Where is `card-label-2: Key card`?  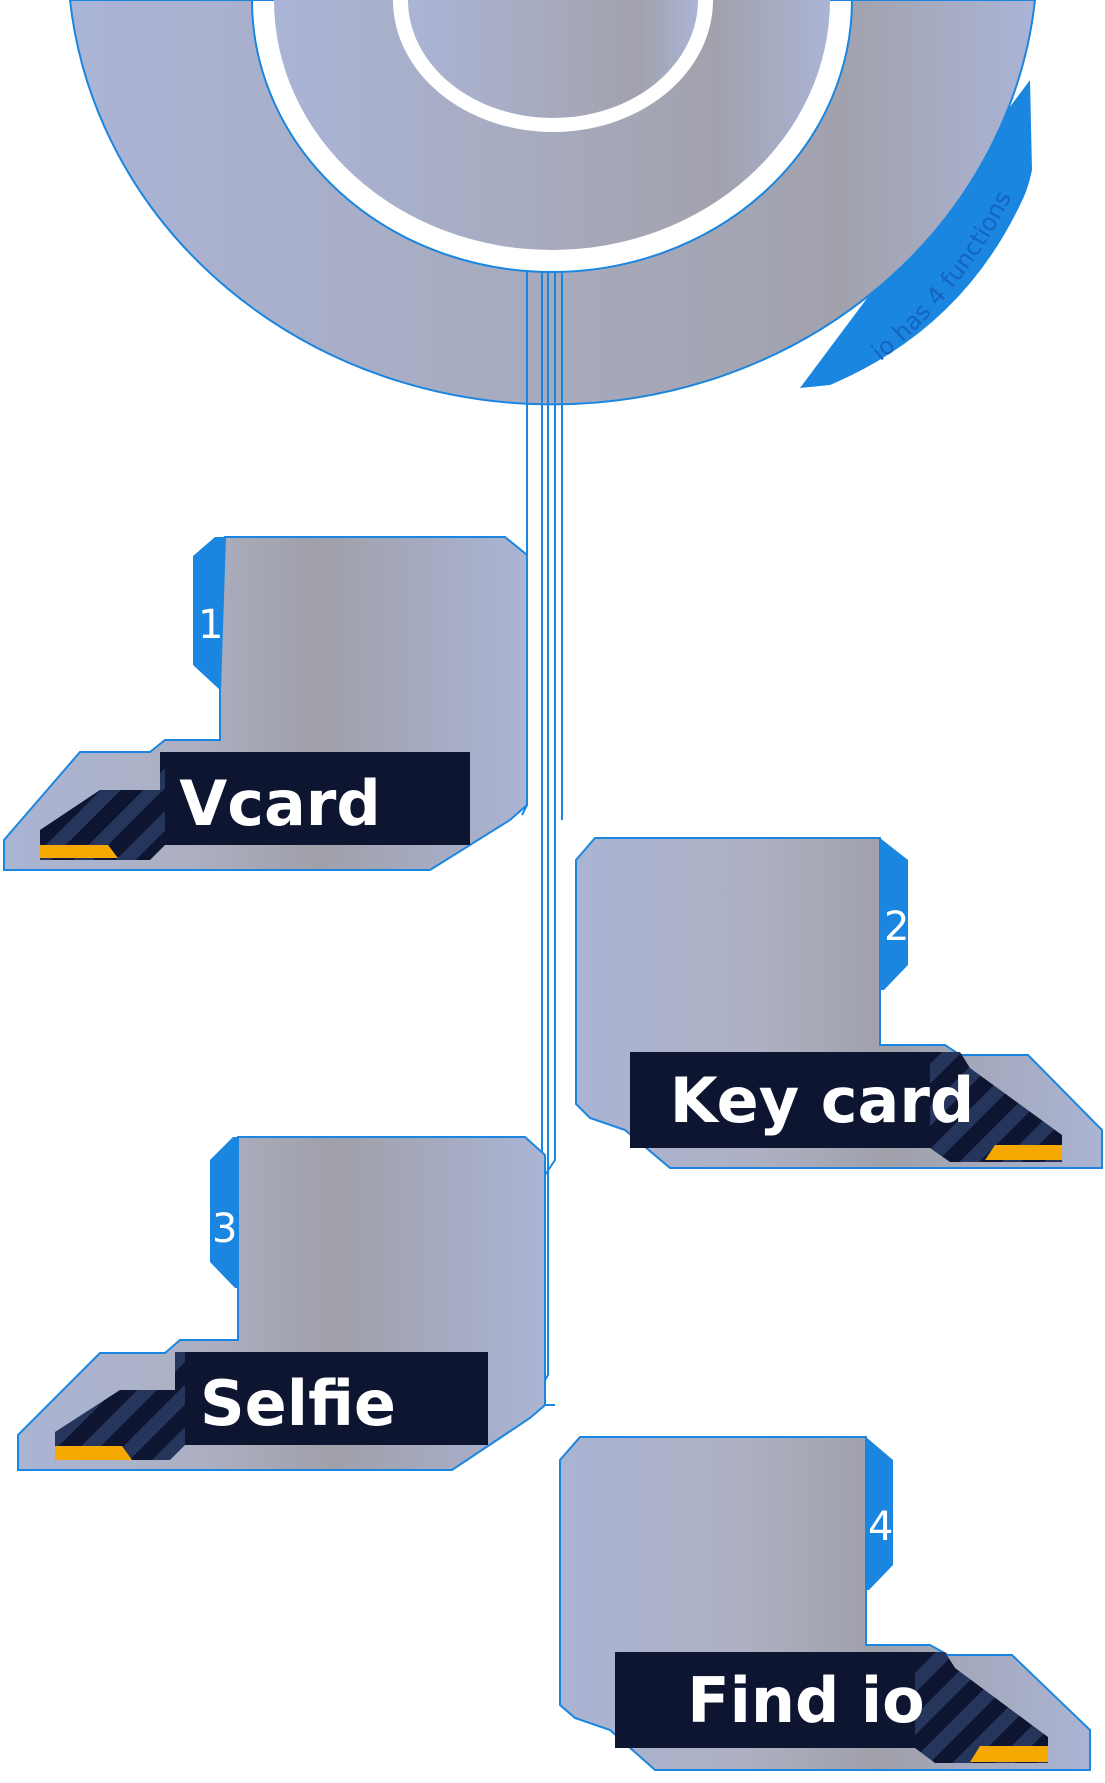 card-label-2: Key card is located at coordinates (822, 1100).